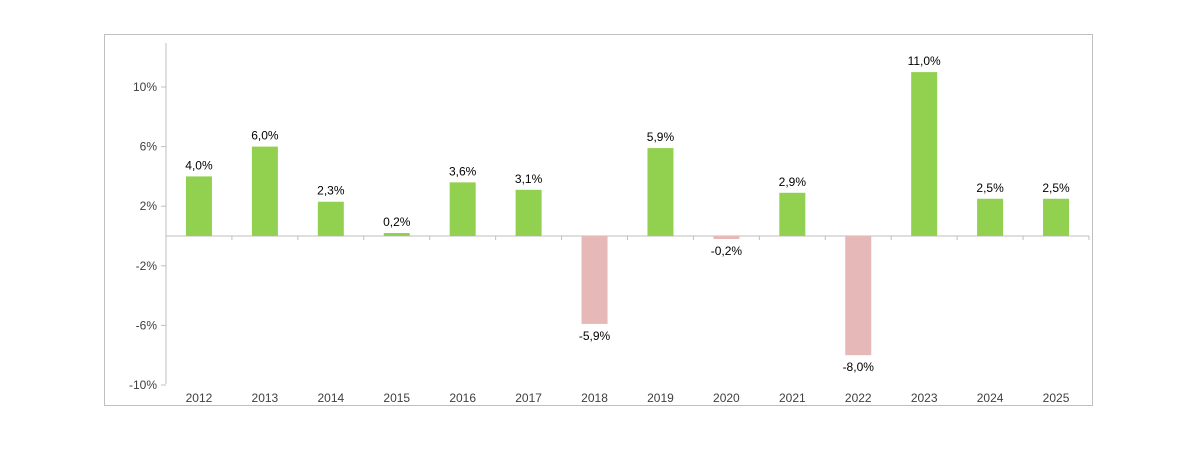  What do you see at coordinates (199, 165) in the screenshot?
I see `data-label: 4,0%` at bounding box center [199, 165].